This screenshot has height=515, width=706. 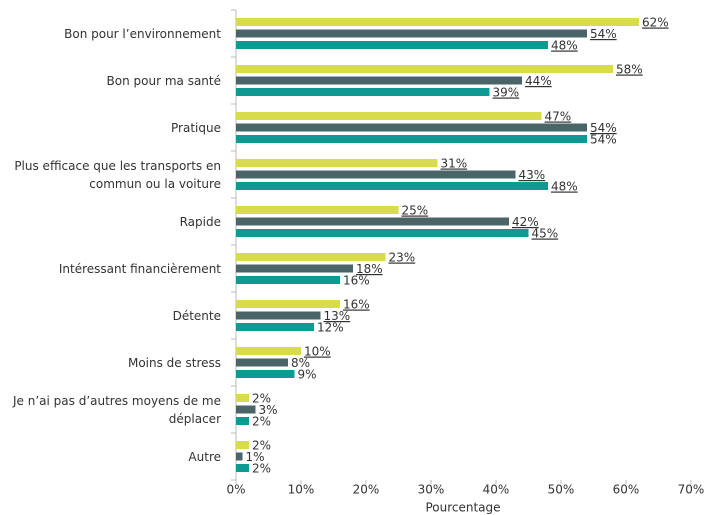 I want to click on x-tick-label: 20%, so click(x=366, y=490).